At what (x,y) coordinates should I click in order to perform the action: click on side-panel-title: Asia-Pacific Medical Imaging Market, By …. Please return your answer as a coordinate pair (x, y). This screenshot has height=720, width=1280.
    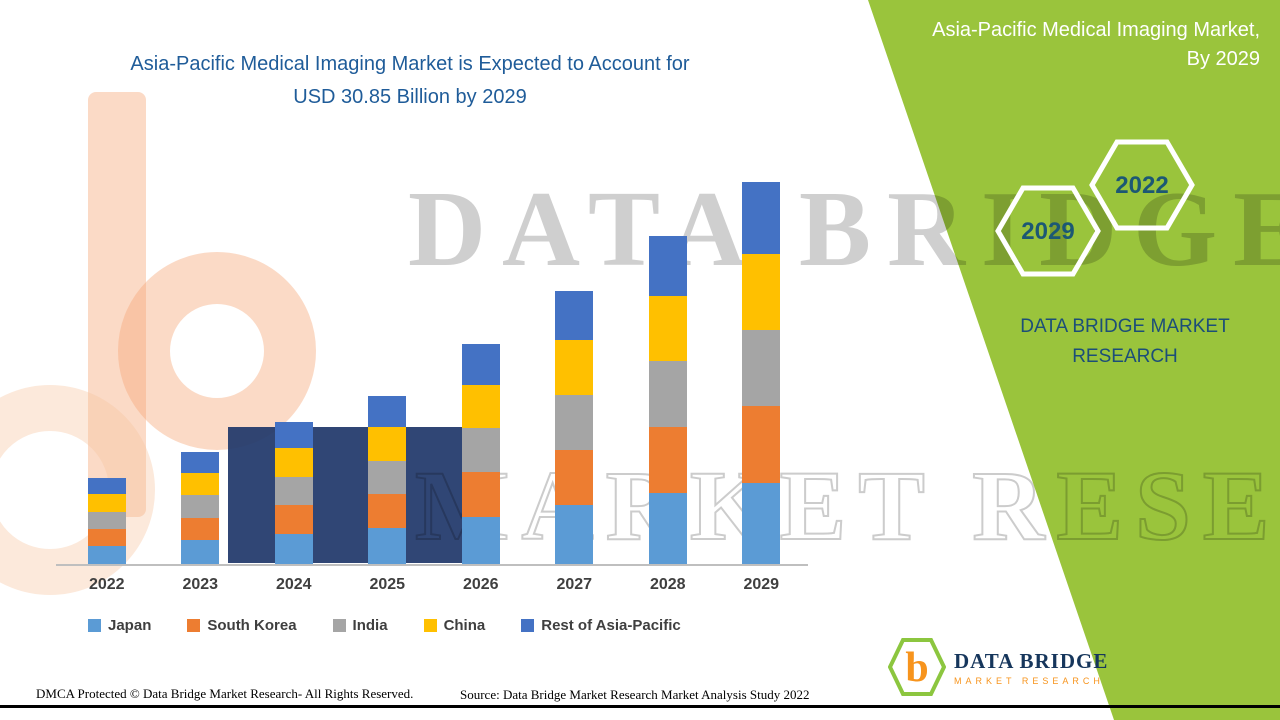
    Looking at the image, I should click on (1060, 45).